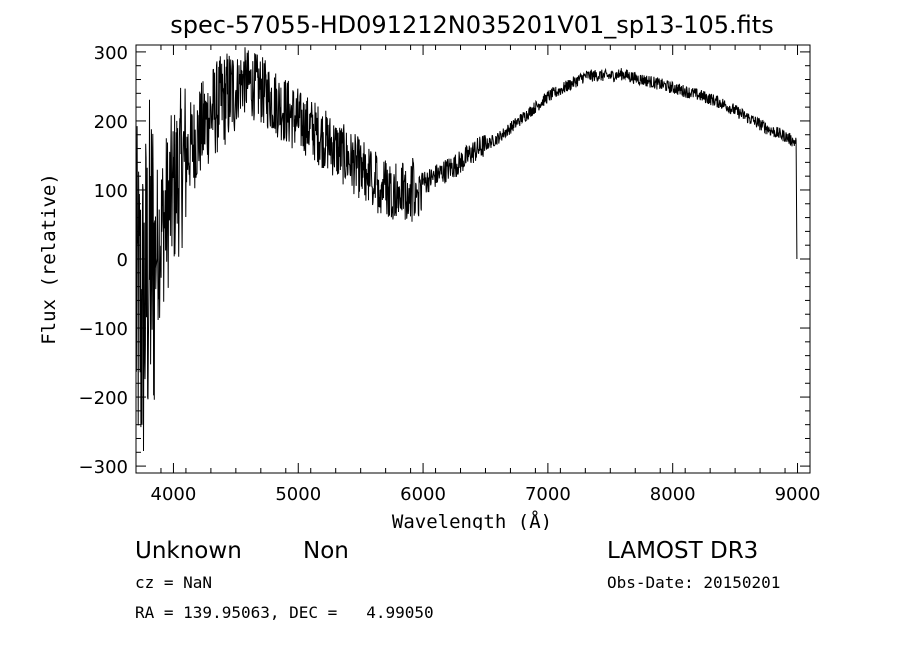  Describe the element at coordinates (111, 53) in the screenshot. I see `y-tick-label: 300` at that location.